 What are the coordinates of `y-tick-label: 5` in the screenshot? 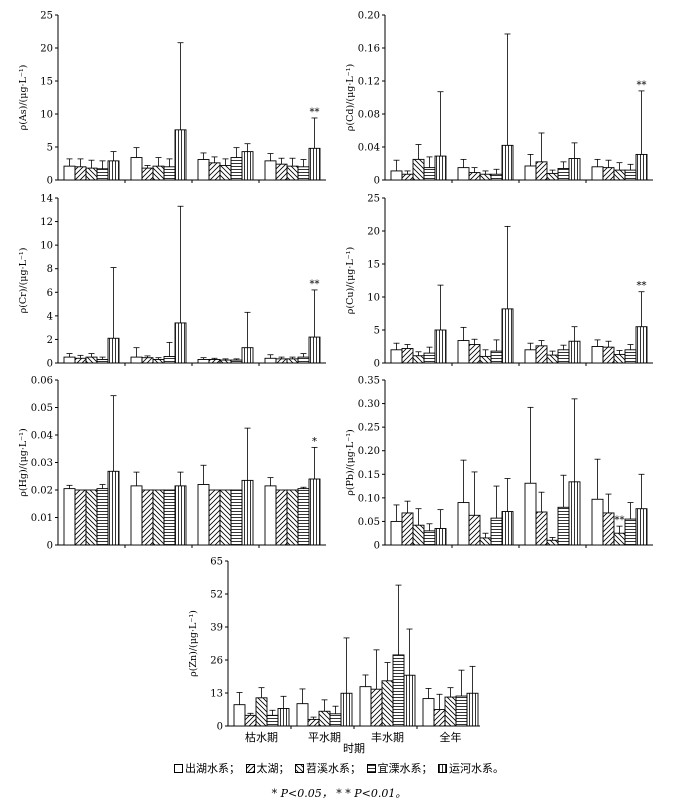 It's located at (50, 148).